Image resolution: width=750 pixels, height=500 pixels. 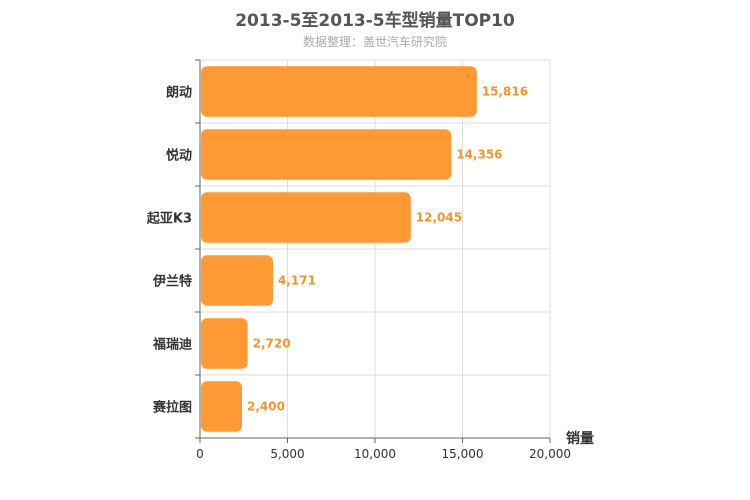 What do you see at coordinates (172, 408) in the screenshot?
I see `category-label: 赛拉图` at bounding box center [172, 408].